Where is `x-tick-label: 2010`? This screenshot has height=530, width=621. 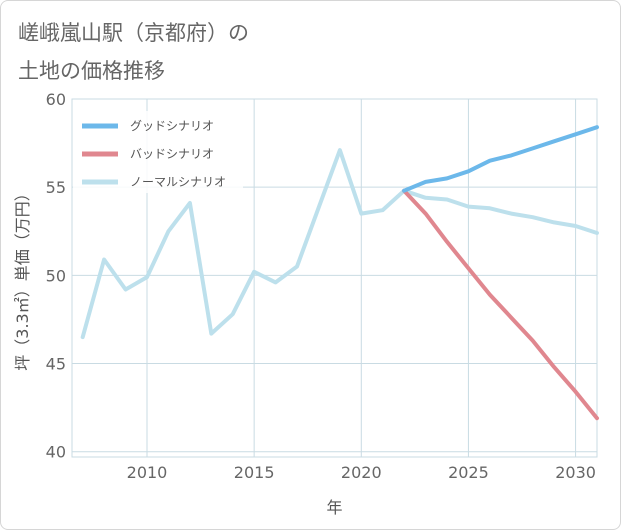
x-tick-label: 2010 is located at coordinates (147, 472).